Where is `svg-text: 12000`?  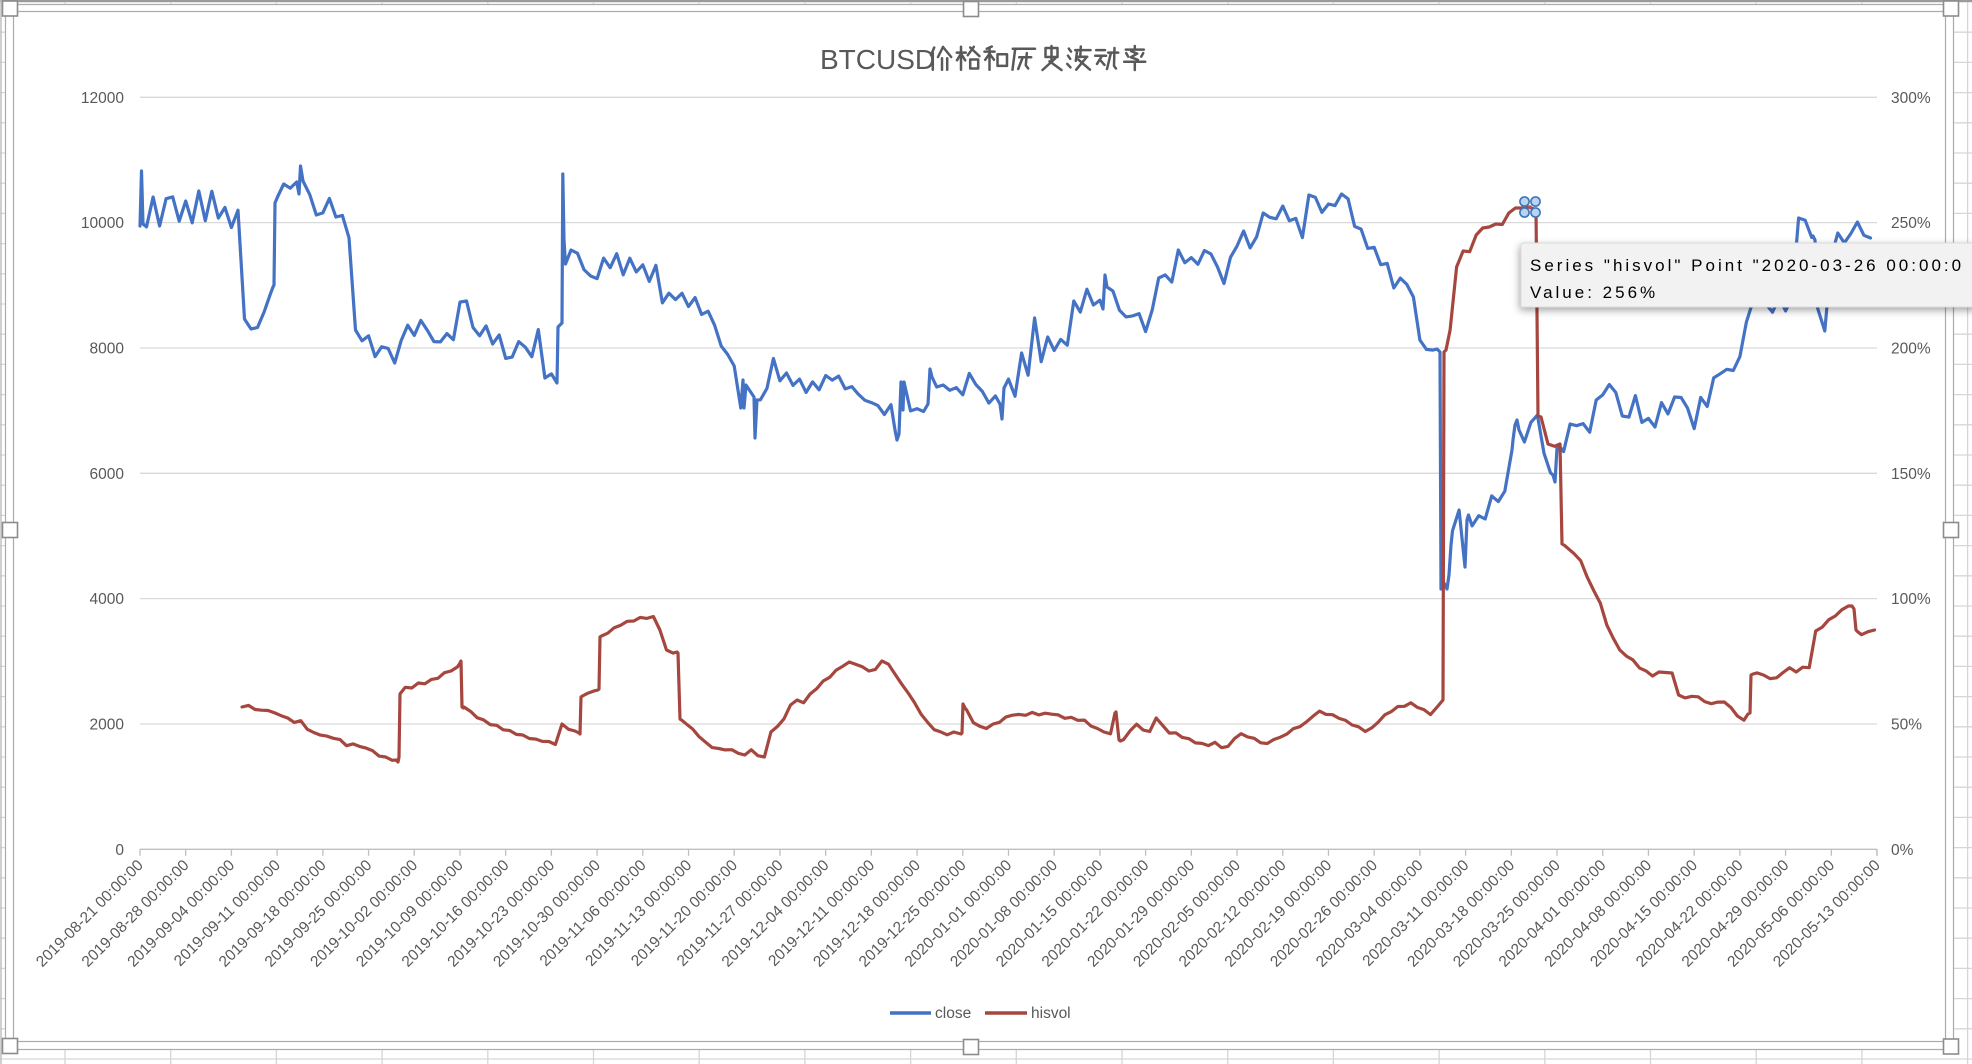 svg-text: 12000 is located at coordinates (102, 98).